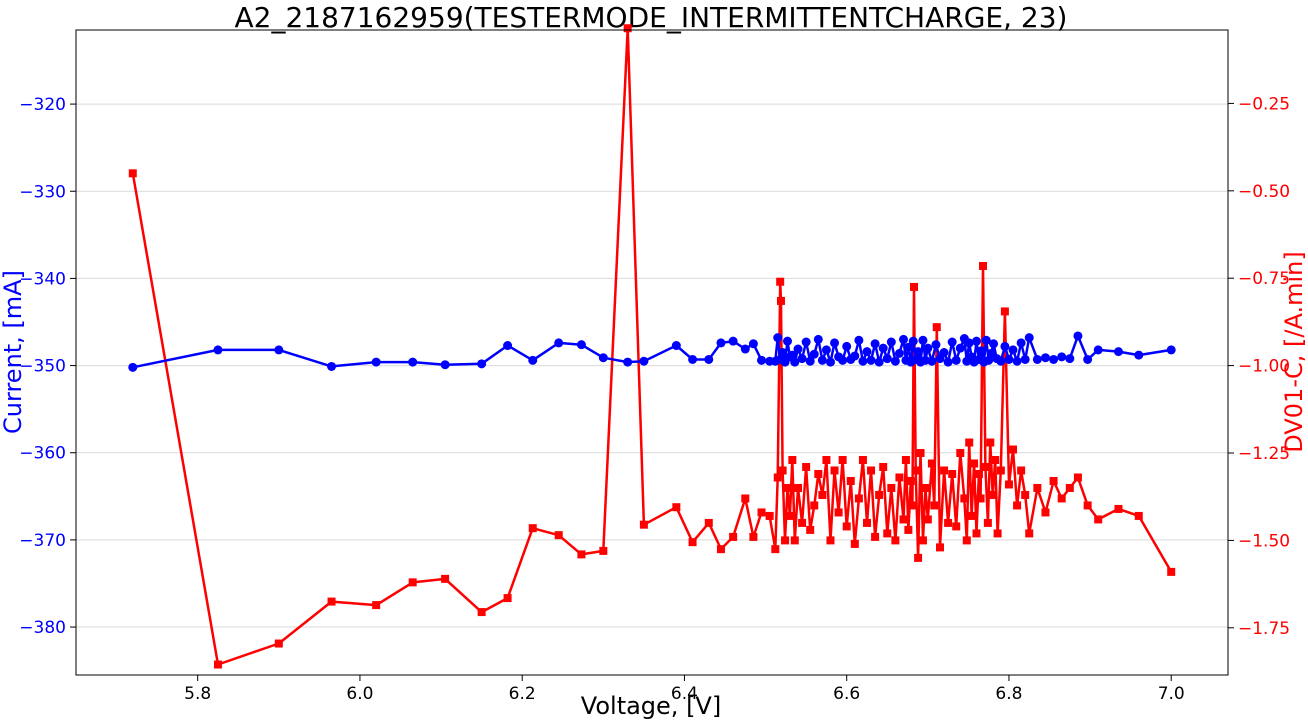  I want to click on y-tick-label-right: −0.50, so click(1264, 192).